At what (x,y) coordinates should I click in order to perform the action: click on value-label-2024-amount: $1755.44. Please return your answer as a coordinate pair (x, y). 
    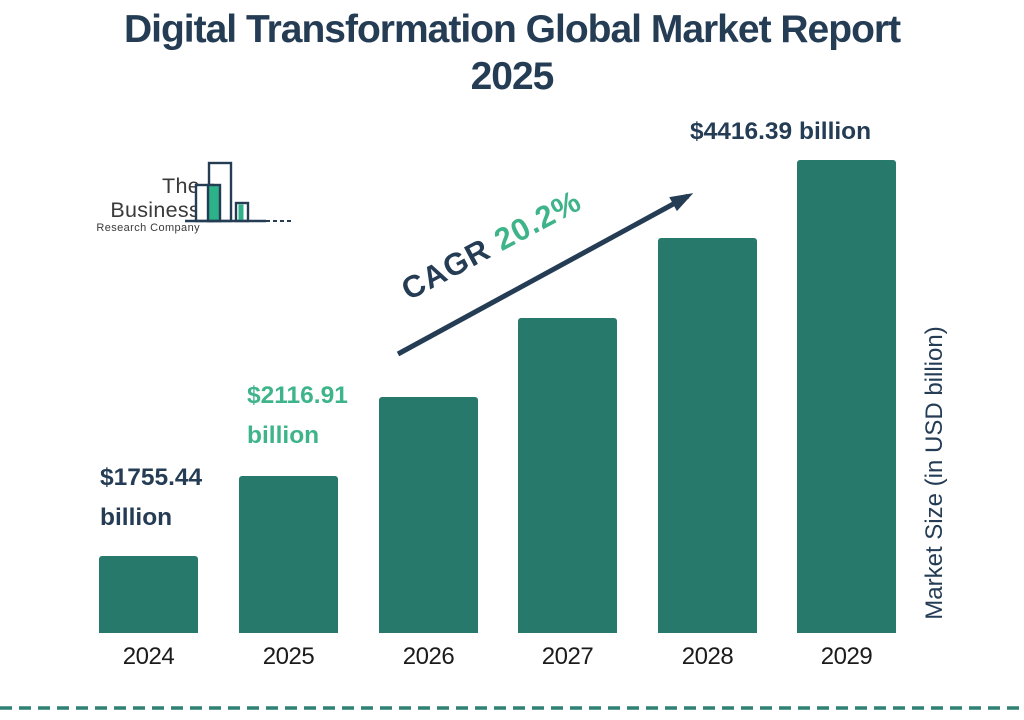
    Looking at the image, I should click on (151, 477).